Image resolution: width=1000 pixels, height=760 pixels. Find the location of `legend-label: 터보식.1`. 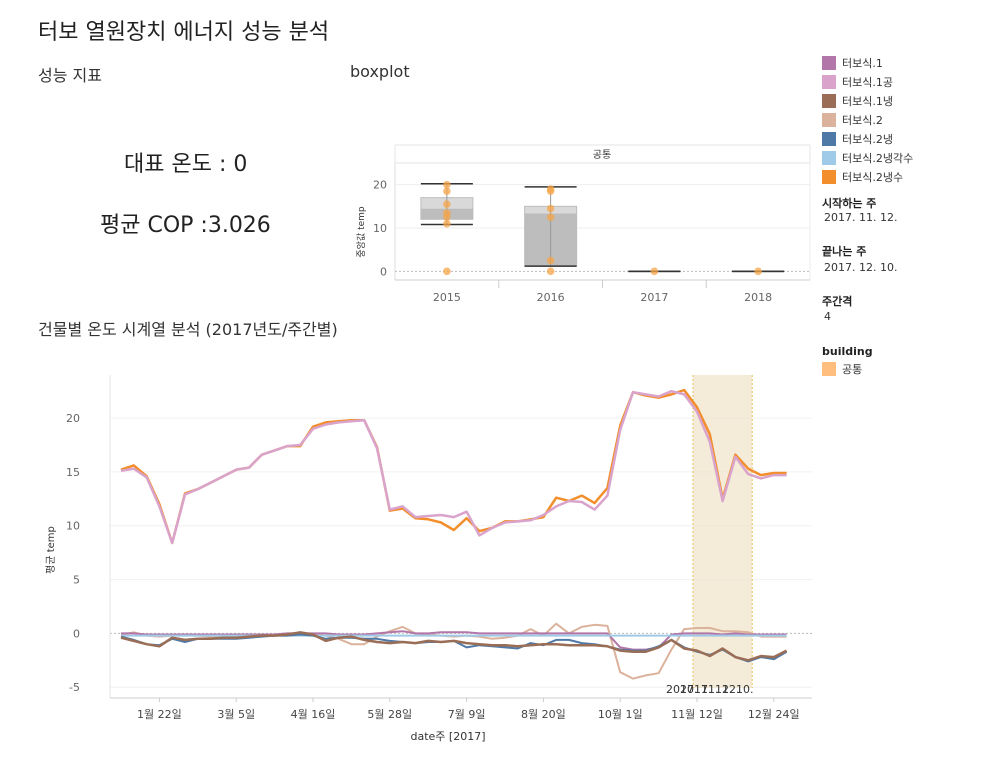

legend-label: 터보식.1 is located at coordinates (862, 63).